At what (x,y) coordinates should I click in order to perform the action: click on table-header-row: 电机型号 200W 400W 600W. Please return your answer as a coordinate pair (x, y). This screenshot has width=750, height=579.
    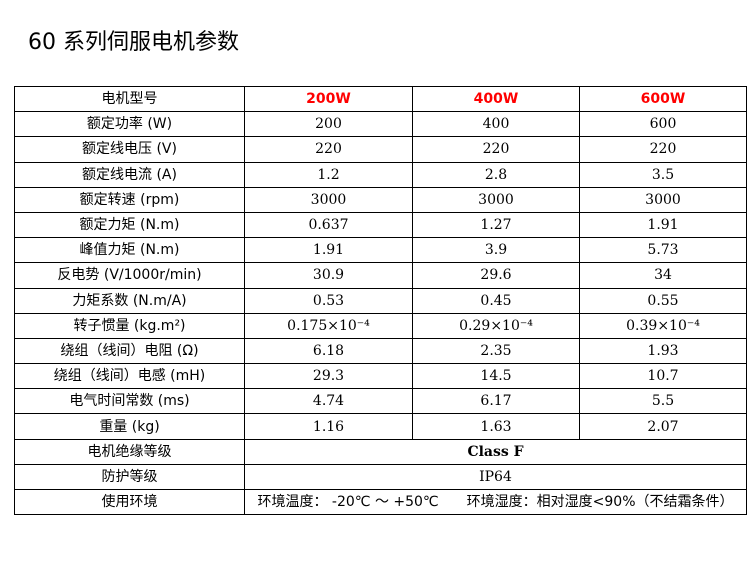
    Looking at the image, I should click on (380, 99).